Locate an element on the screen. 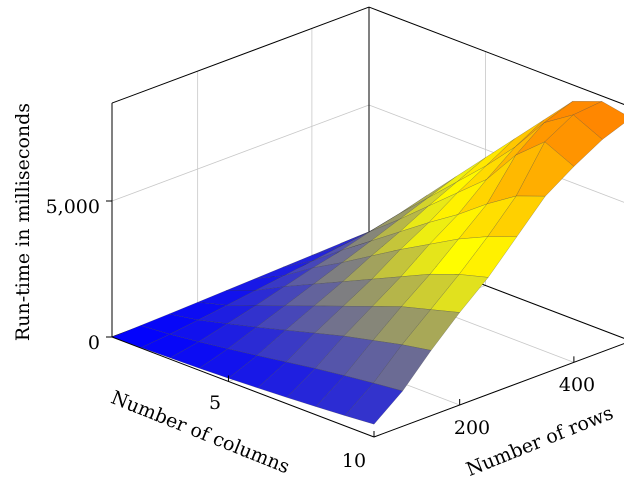  y-axis-title: Number of rows is located at coordinates (539, 441).